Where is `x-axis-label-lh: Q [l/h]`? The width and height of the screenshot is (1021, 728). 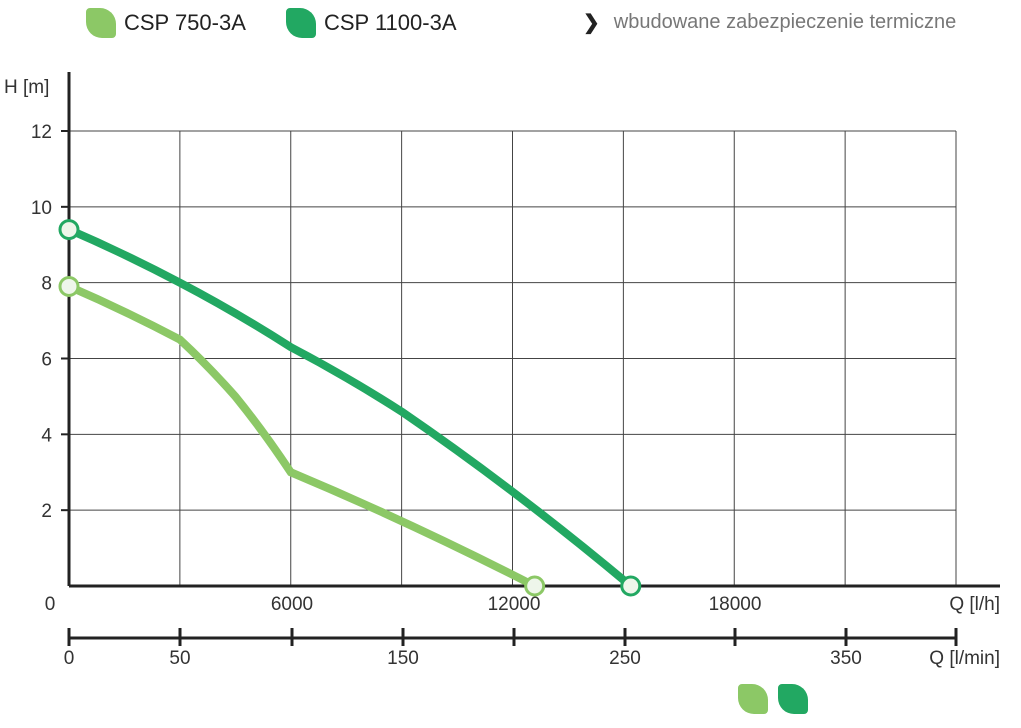 x-axis-label-lh: Q [l/h] is located at coordinates (974, 604).